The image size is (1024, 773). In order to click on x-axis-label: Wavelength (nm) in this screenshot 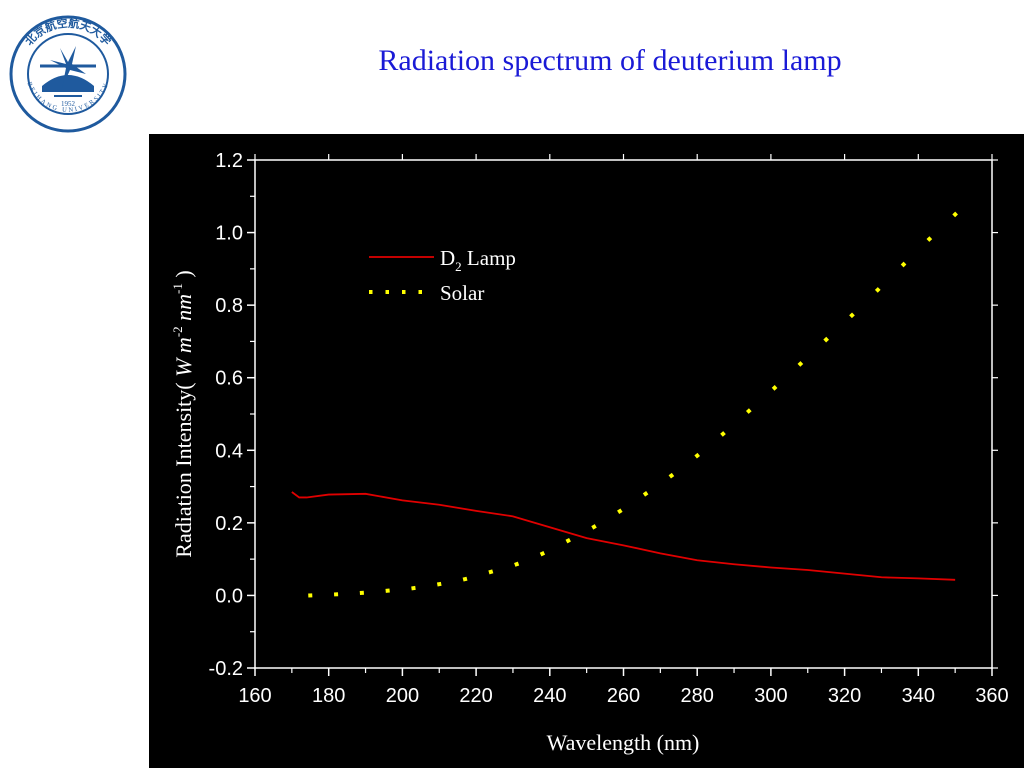, I will do `click(623, 742)`.